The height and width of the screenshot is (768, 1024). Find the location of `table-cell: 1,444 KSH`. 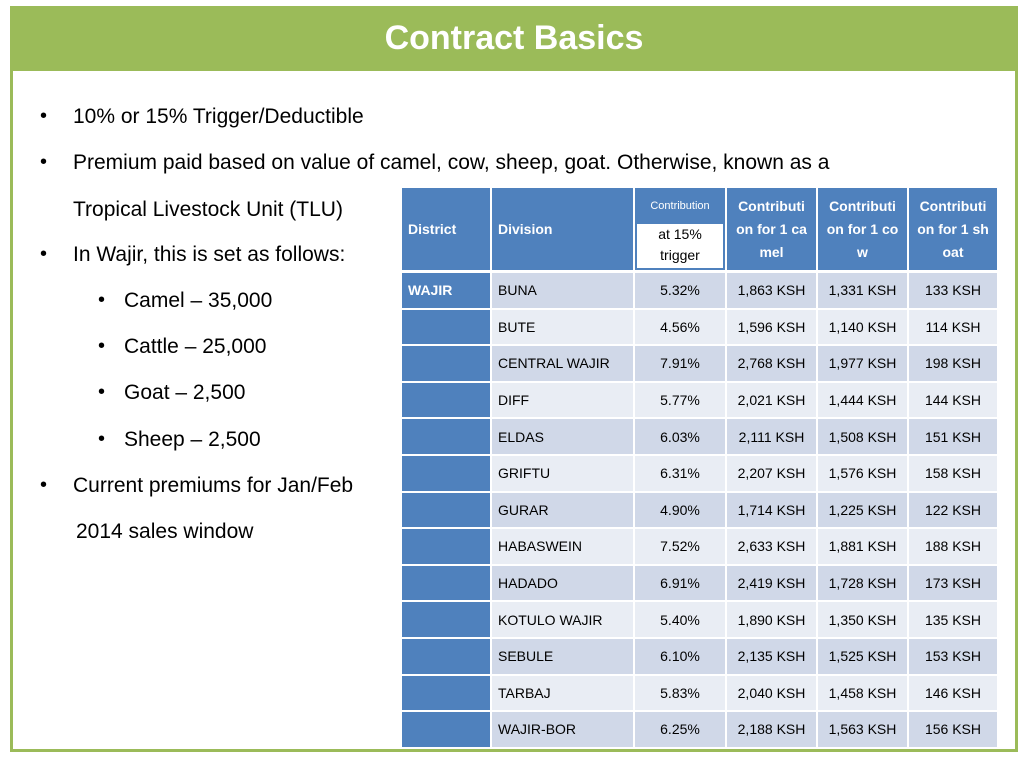

table-cell: 1,444 KSH is located at coordinates (862, 400).